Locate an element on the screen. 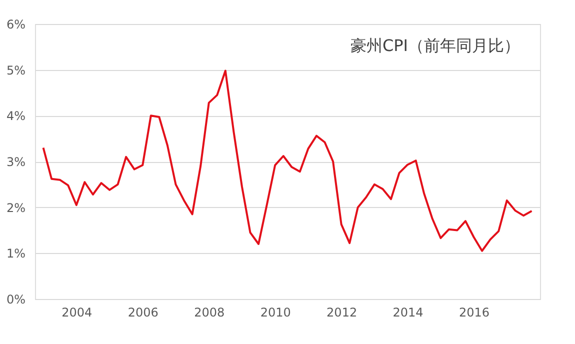  x-tick-label: 2012 is located at coordinates (342, 313).